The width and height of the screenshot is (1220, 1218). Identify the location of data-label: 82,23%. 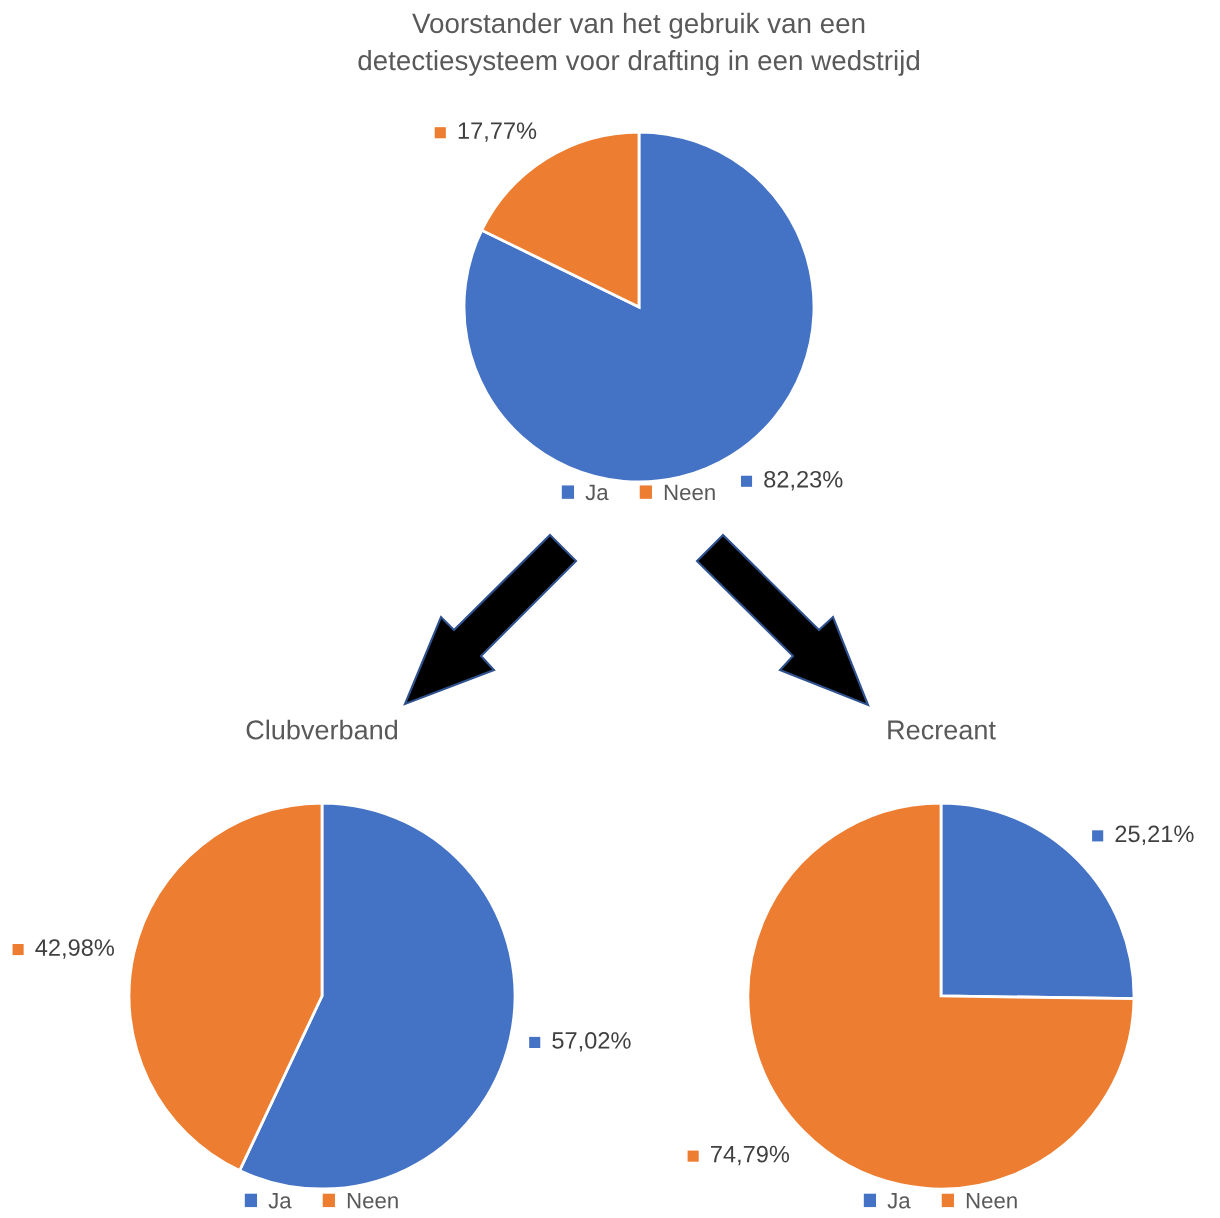
(803, 480).